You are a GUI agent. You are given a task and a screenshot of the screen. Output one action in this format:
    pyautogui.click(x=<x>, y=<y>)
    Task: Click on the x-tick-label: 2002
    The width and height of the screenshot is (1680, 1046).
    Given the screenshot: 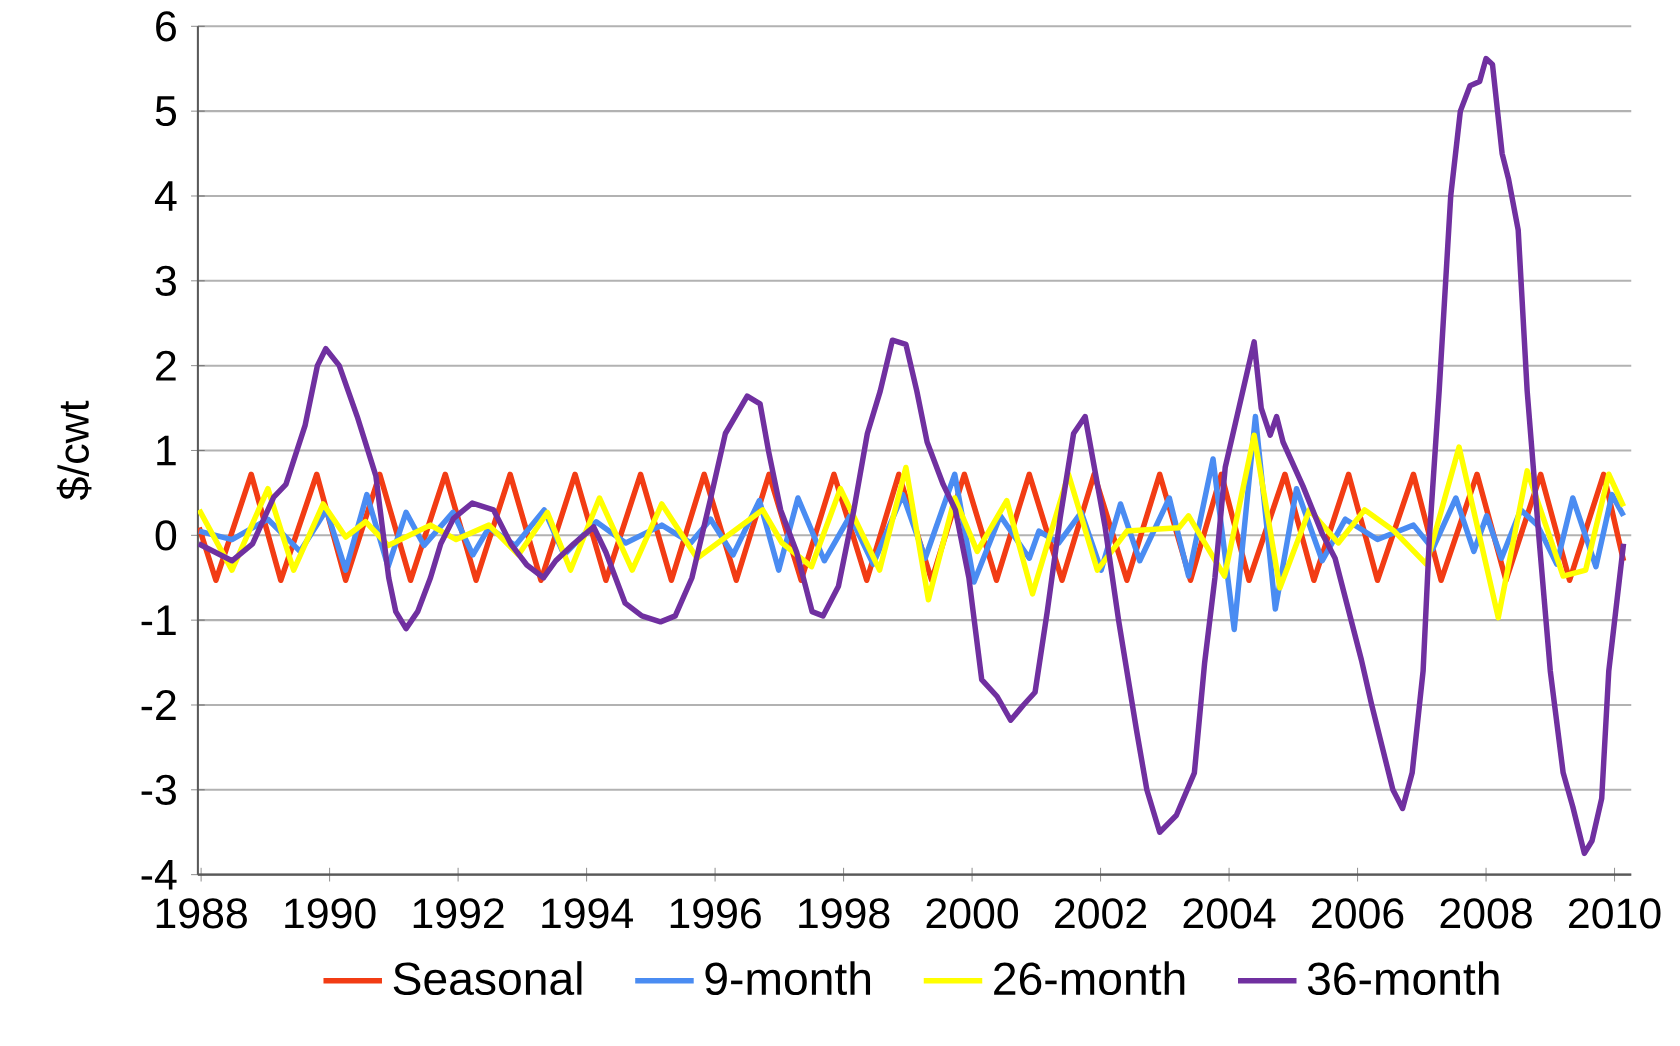 What is the action you would take?
    pyautogui.click(x=1101, y=913)
    